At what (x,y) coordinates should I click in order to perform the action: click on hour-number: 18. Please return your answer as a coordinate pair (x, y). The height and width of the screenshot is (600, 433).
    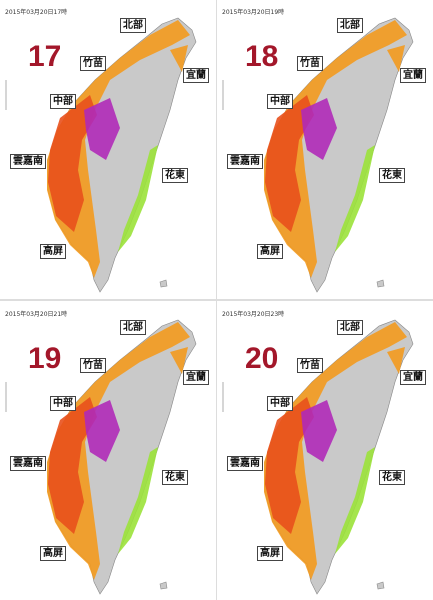
    Looking at the image, I should click on (262, 56).